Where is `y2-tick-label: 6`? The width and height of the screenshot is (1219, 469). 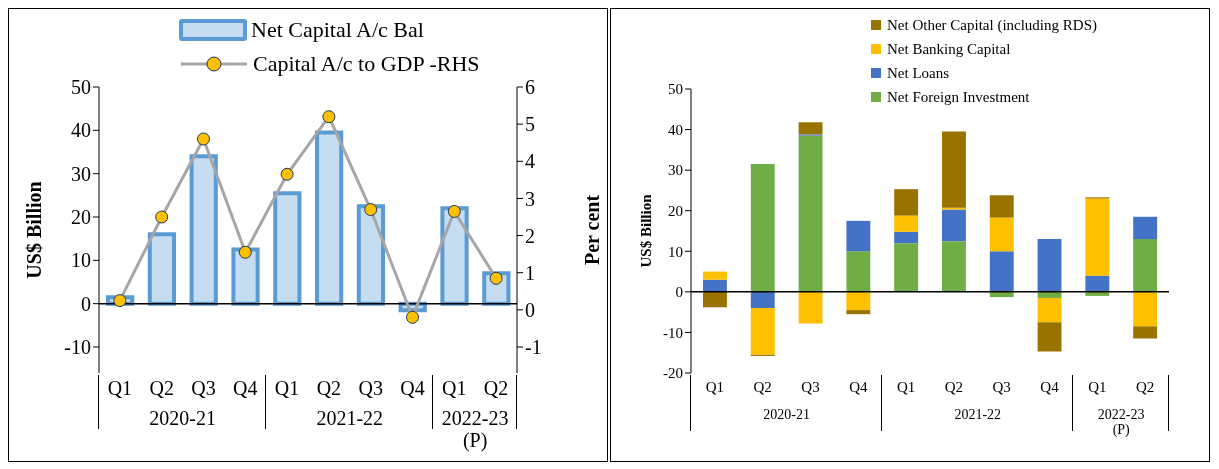
y2-tick-label: 6 is located at coordinates (530, 87).